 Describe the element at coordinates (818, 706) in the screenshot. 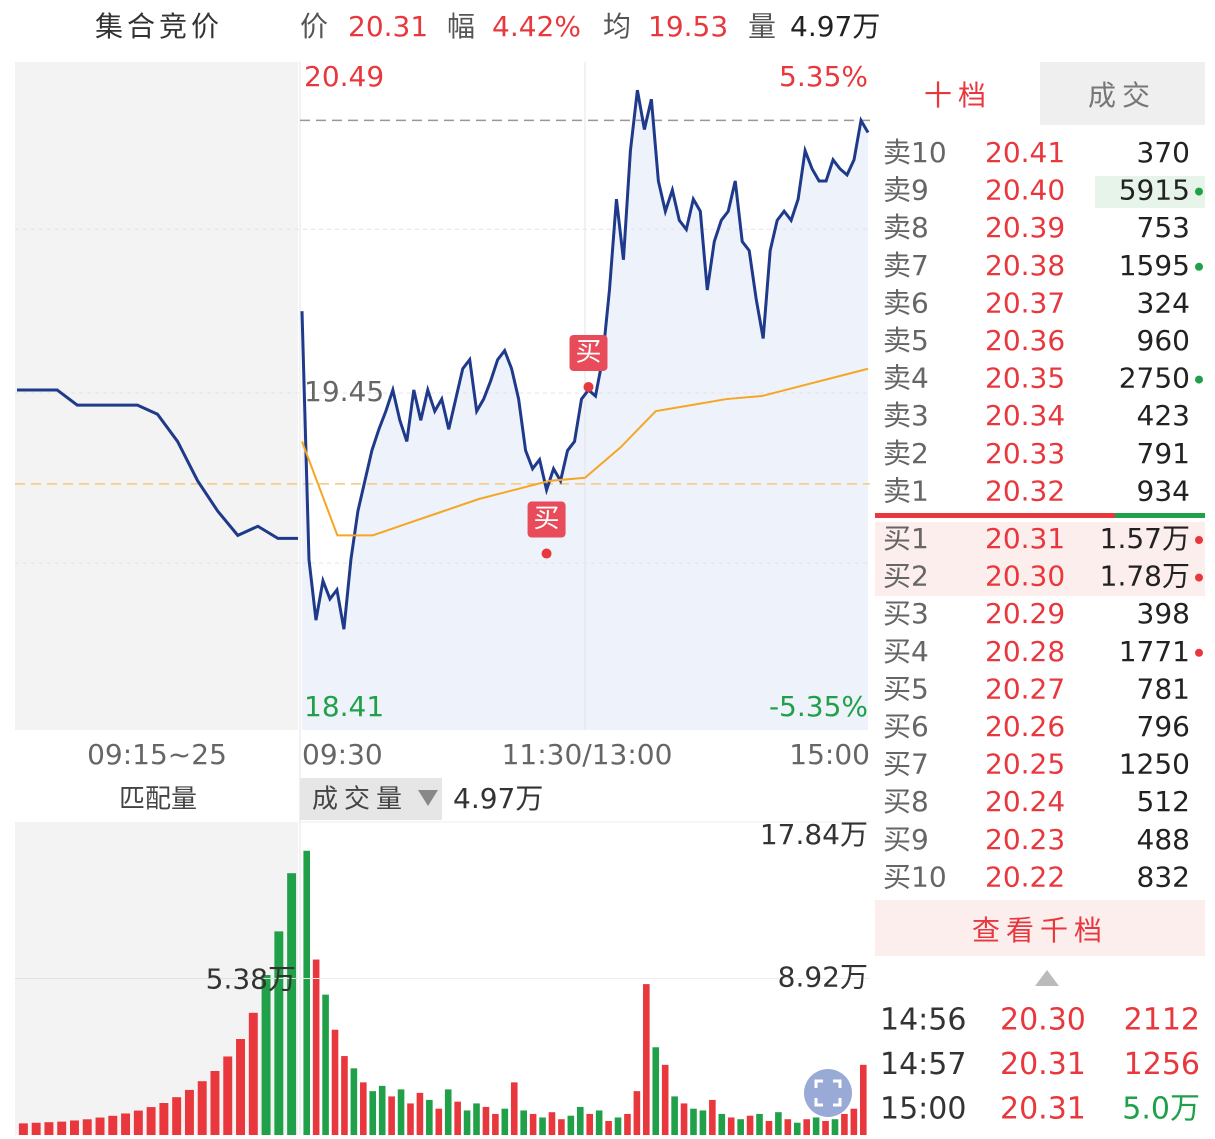

I see `y2-tick-label: -5.35%` at that location.